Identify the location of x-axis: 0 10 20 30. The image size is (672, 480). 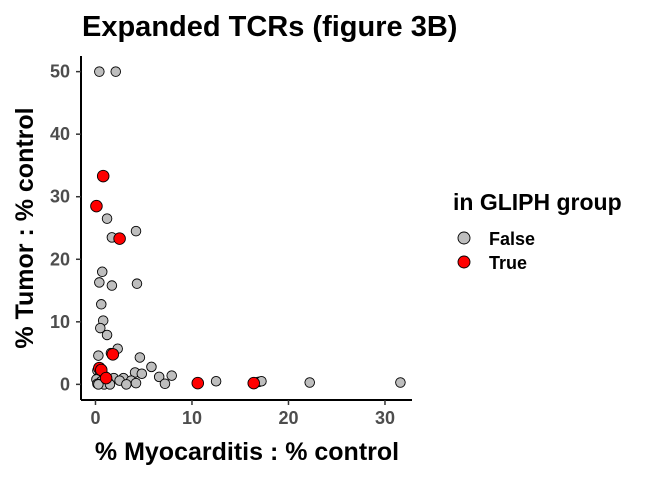
(246, 413).